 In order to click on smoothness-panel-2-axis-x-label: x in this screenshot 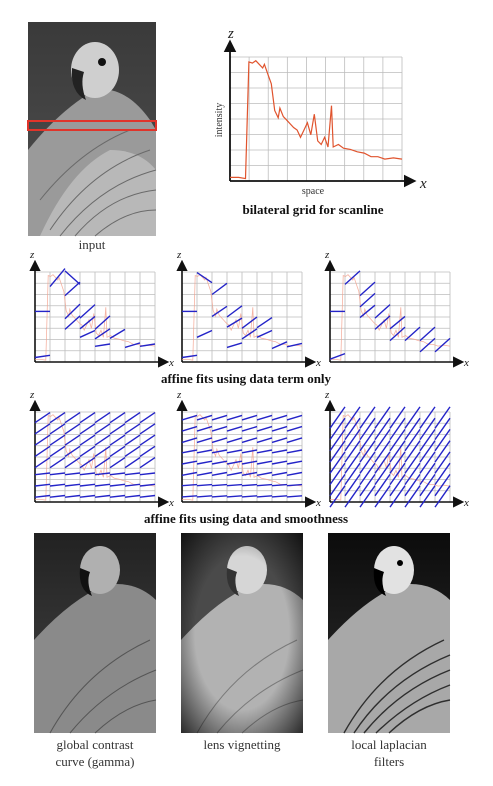, I will do `click(318, 503)`.